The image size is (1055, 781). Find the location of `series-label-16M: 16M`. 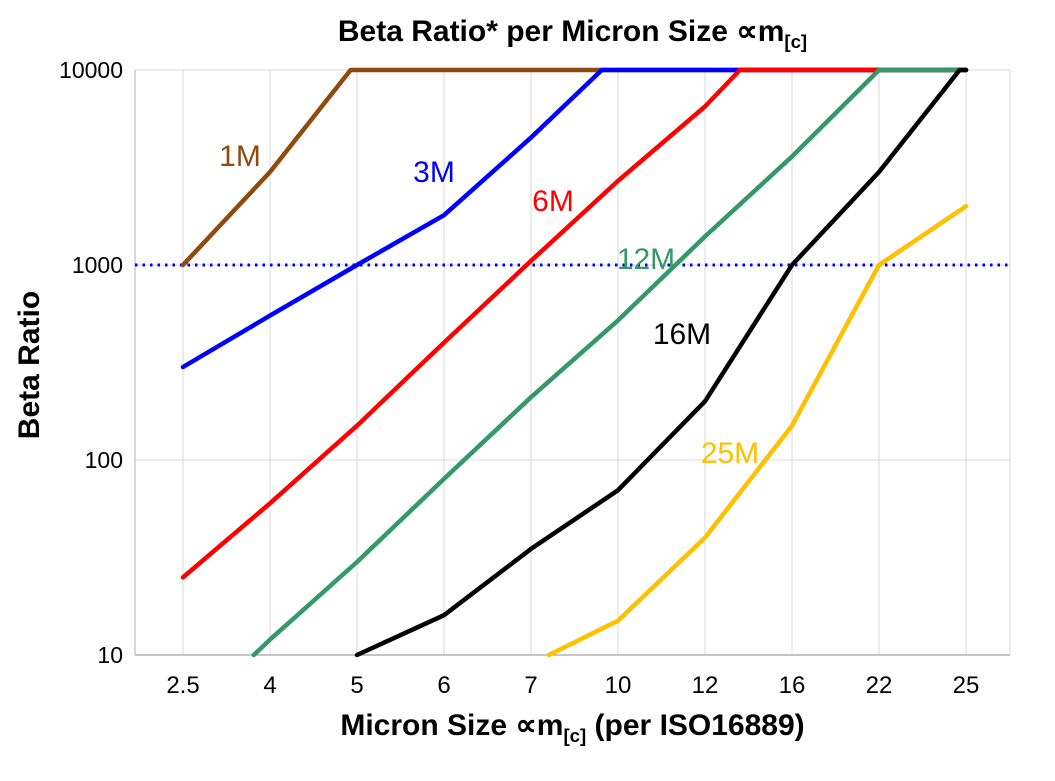

series-label-16M: 16M is located at coordinates (682, 334).